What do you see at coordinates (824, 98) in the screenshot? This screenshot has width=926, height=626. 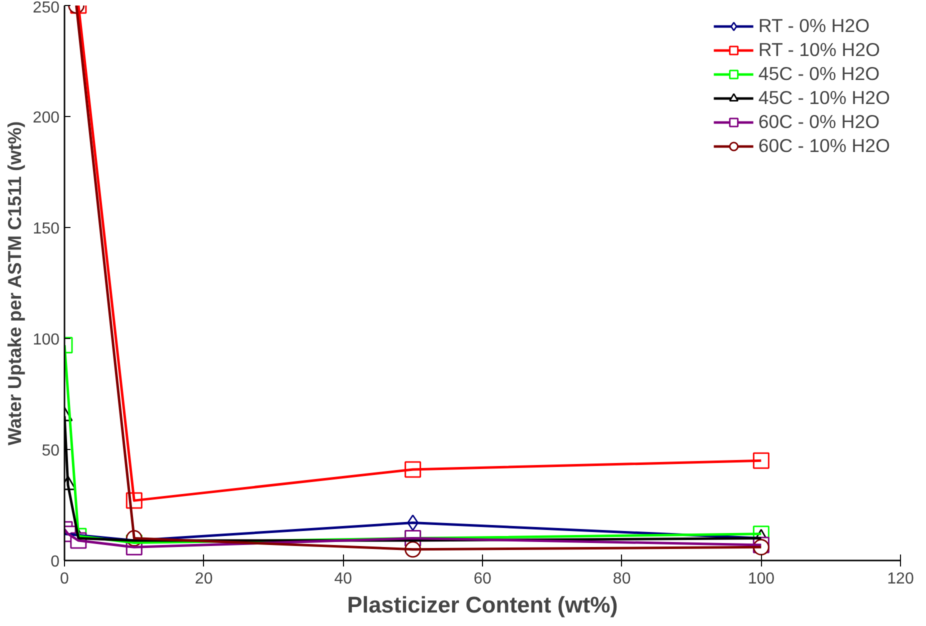 I see `legend-label: 45C - 10% H2O` at bounding box center [824, 98].